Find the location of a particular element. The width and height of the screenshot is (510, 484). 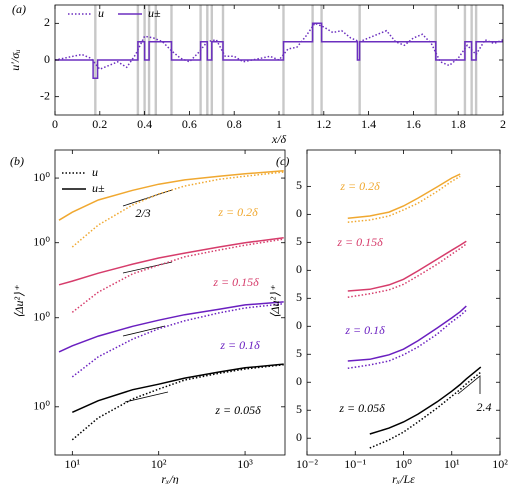

x-tick-label: 10⁻¹ is located at coordinates (355, 464).